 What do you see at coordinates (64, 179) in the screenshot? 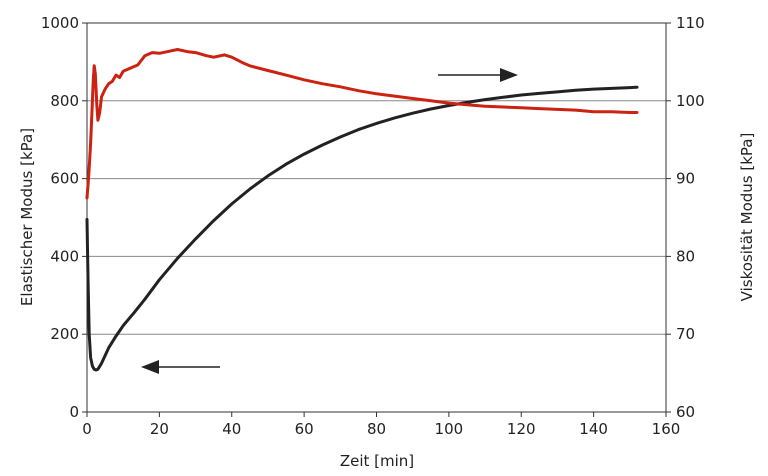
I see `left-tick-label: 600` at bounding box center [64, 179].